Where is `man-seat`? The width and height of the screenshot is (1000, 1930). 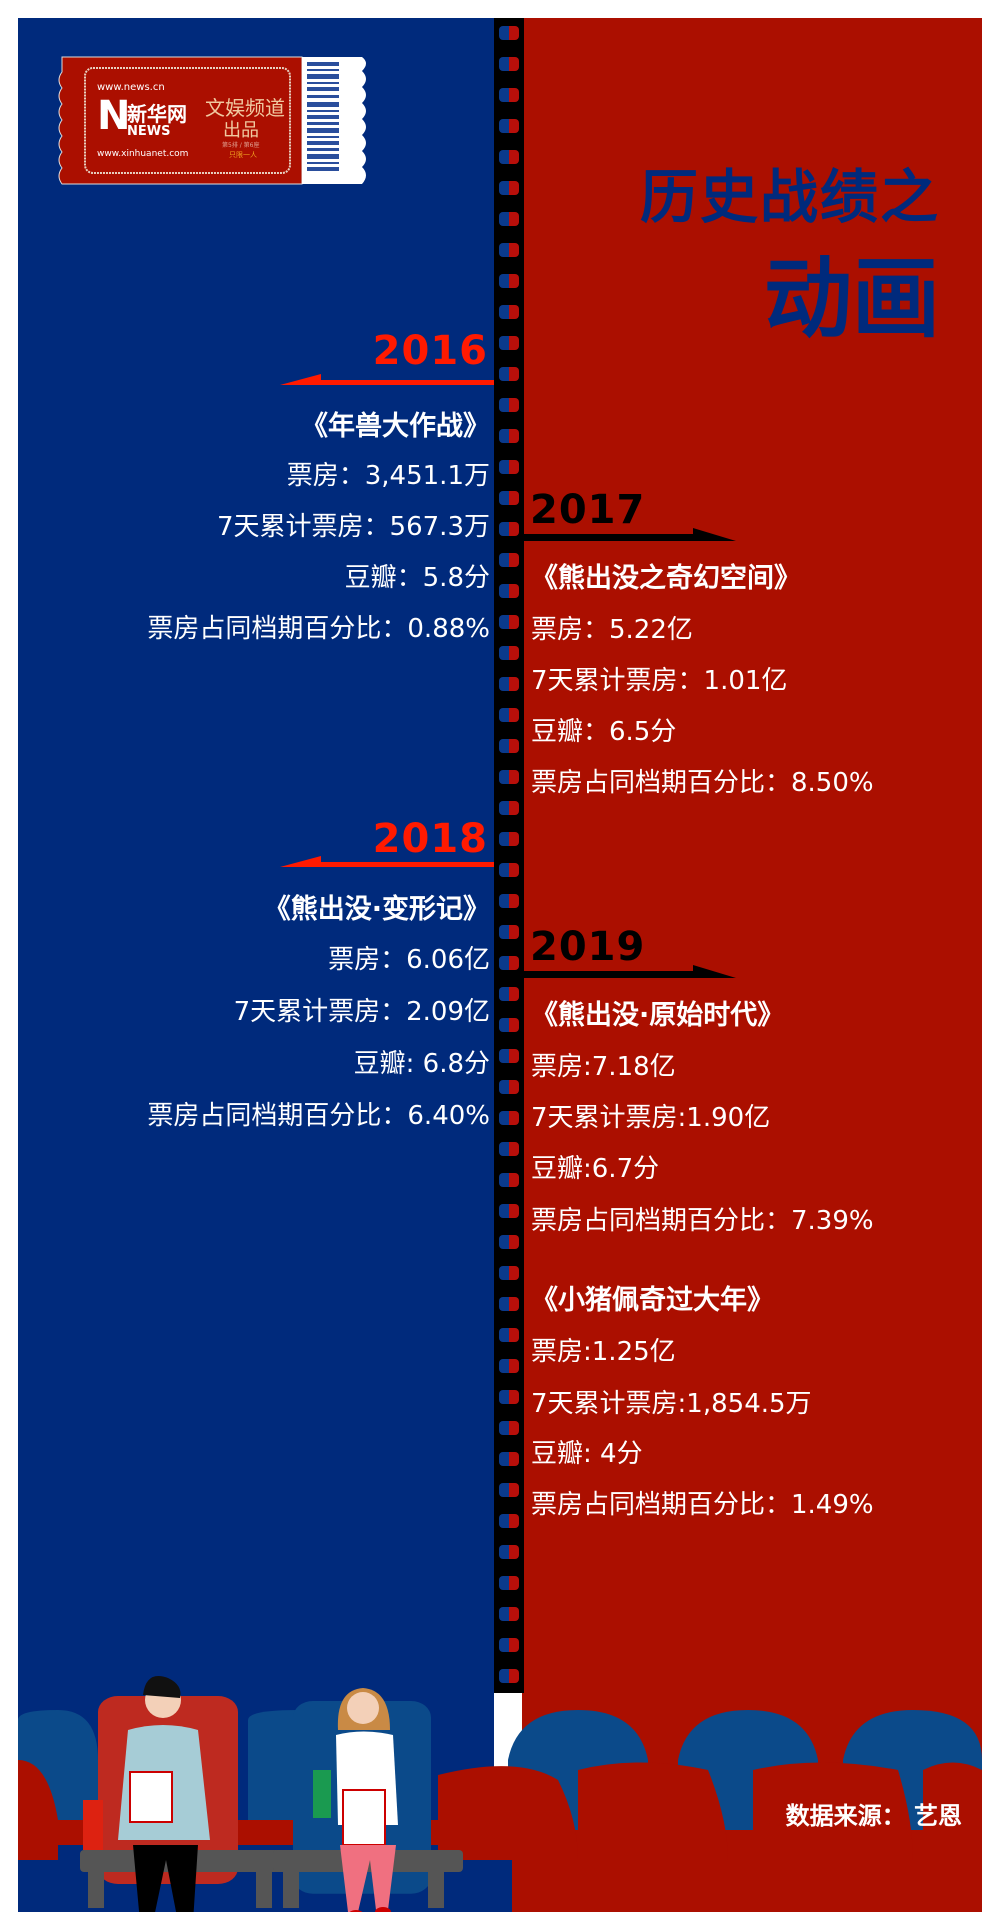 man-seat is located at coordinates (180, 1794).